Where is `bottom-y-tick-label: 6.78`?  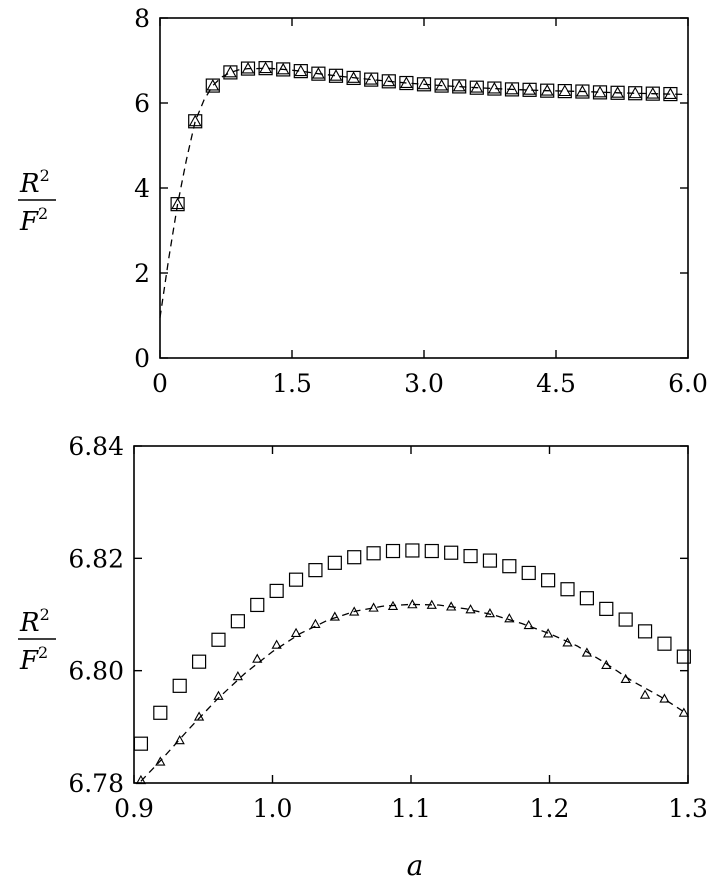 bottom-y-tick-label: 6.78 is located at coordinates (96, 783).